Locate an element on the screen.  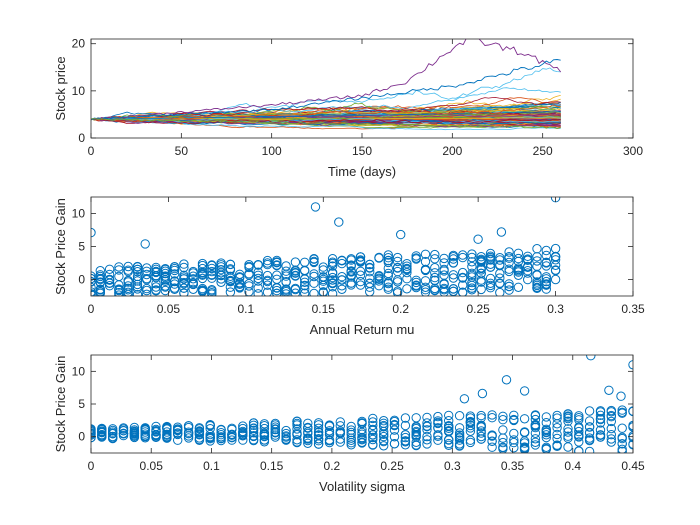
x-tick-label: 50 is located at coordinates (182, 151).